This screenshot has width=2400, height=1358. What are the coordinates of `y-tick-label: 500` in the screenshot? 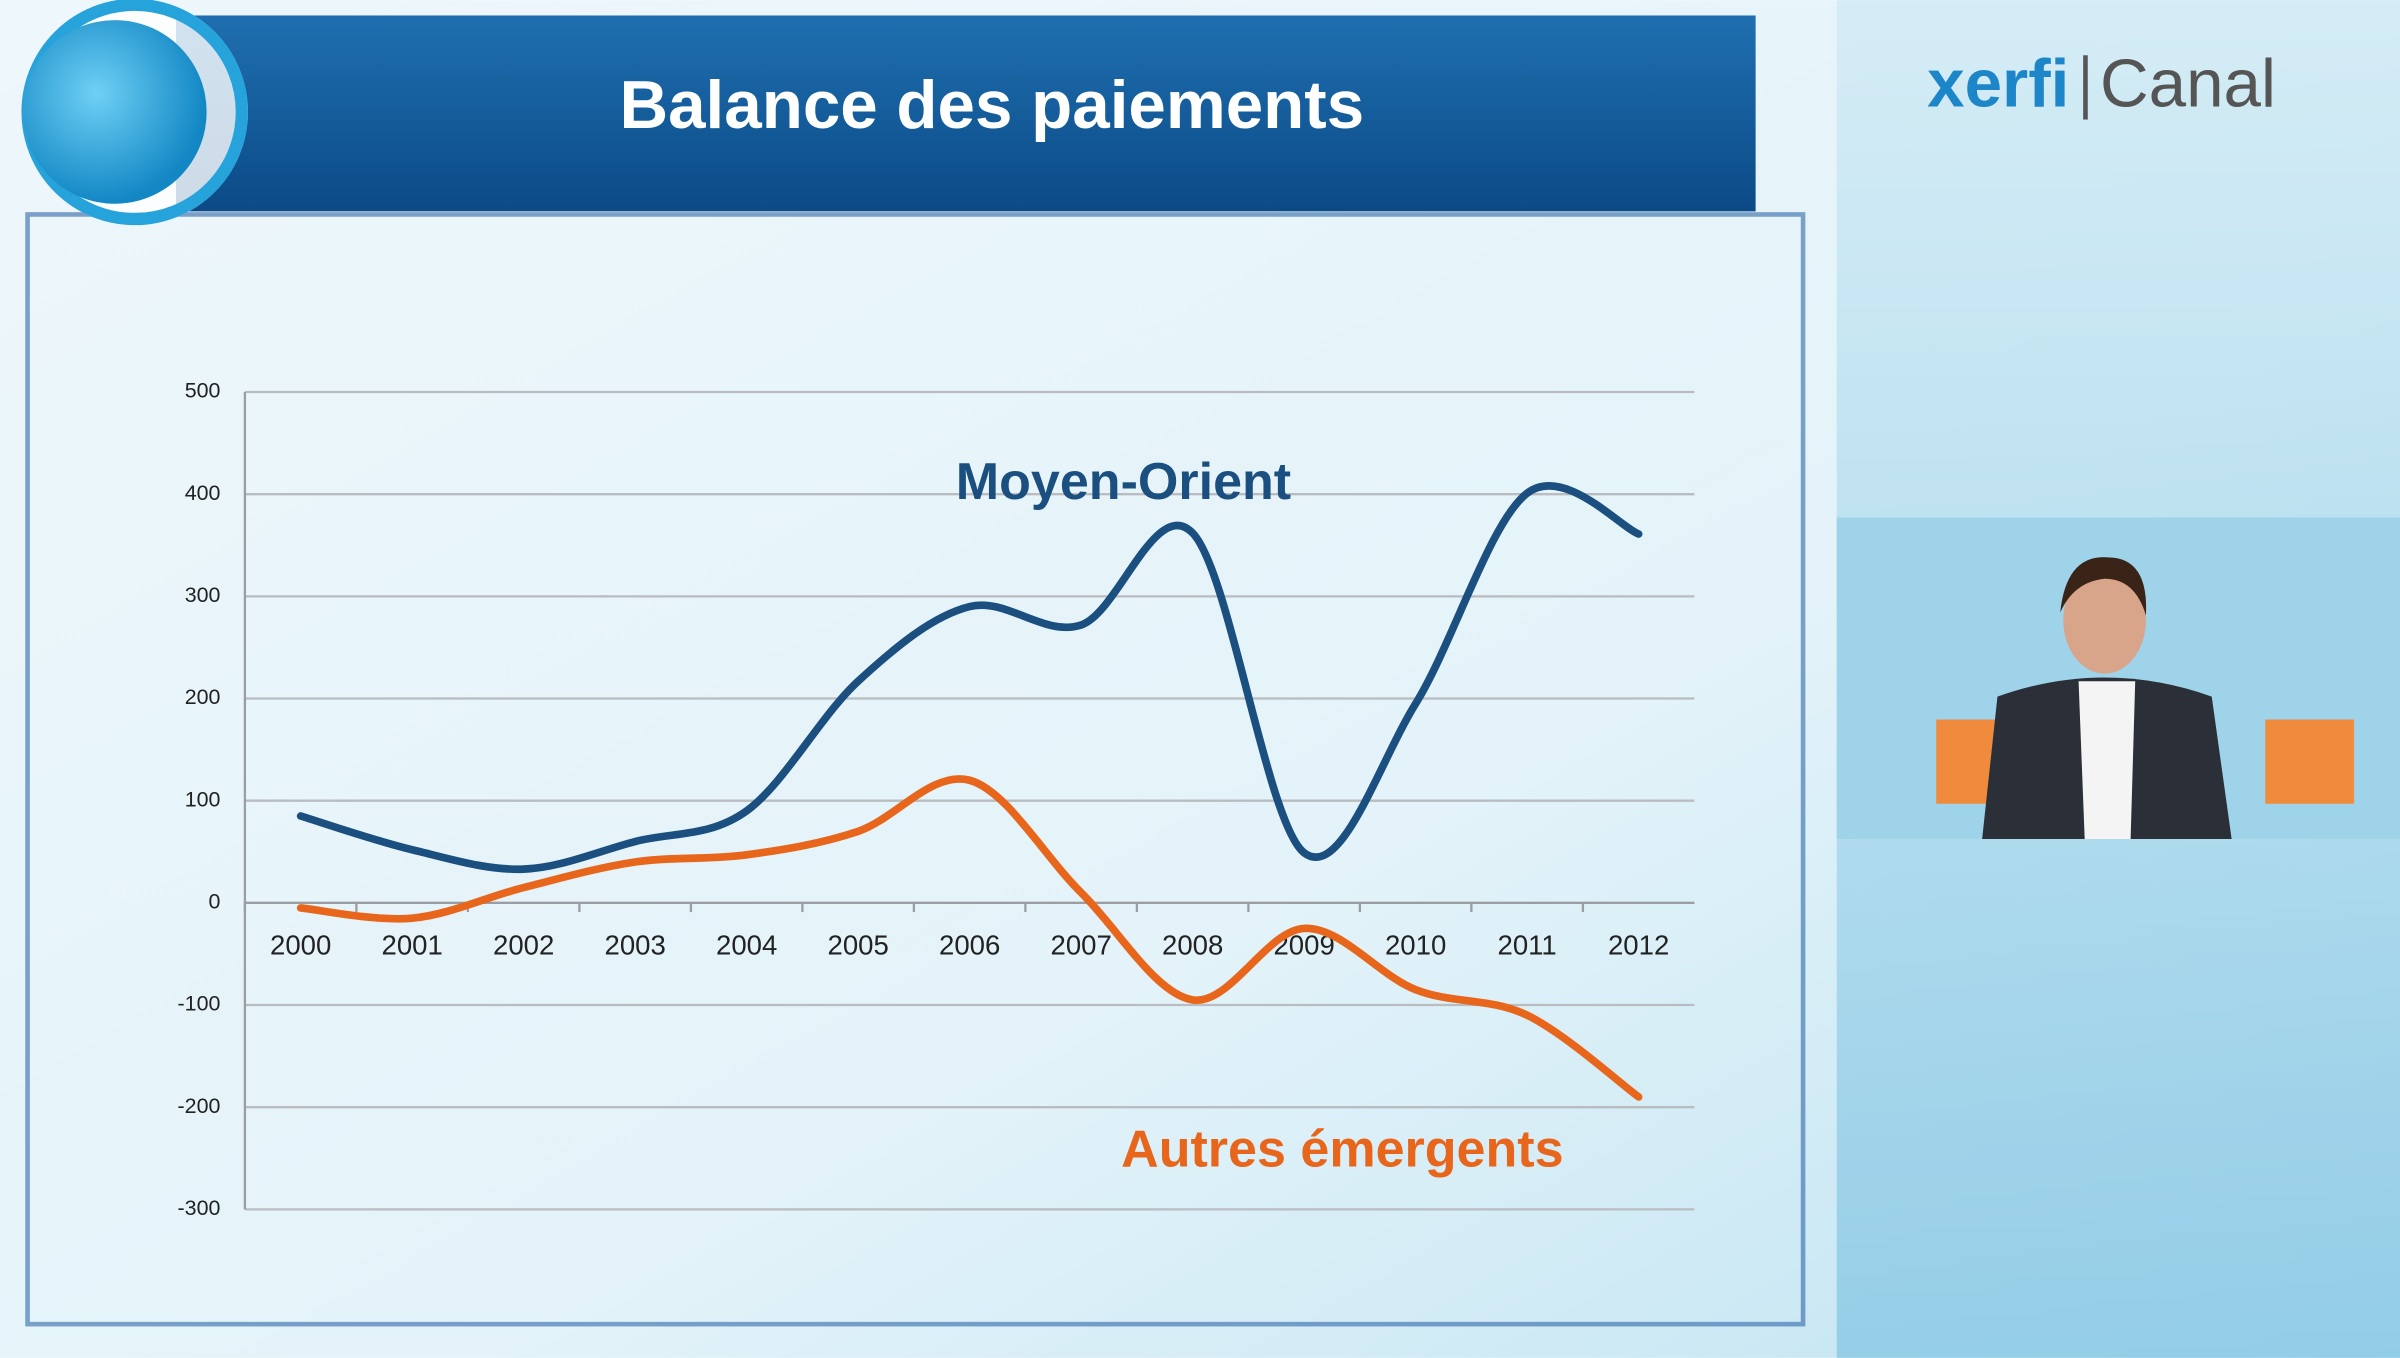 It's located at (203, 391).